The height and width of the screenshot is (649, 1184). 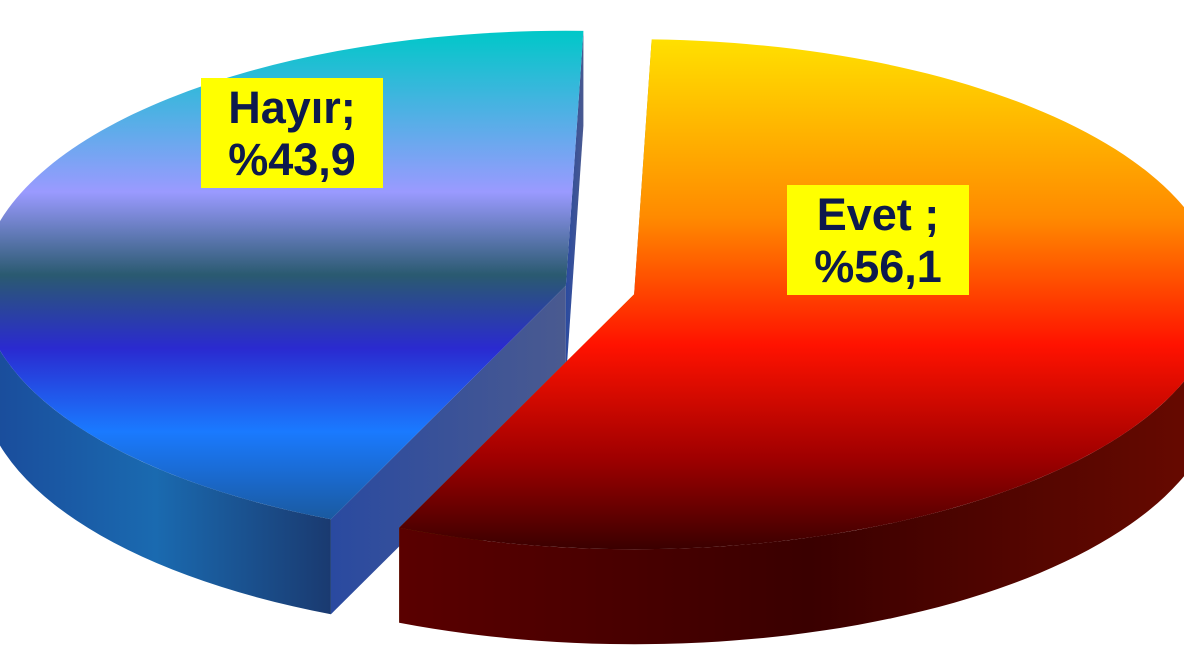 I want to click on data-label-line: %56,1, so click(x=878, y=266).